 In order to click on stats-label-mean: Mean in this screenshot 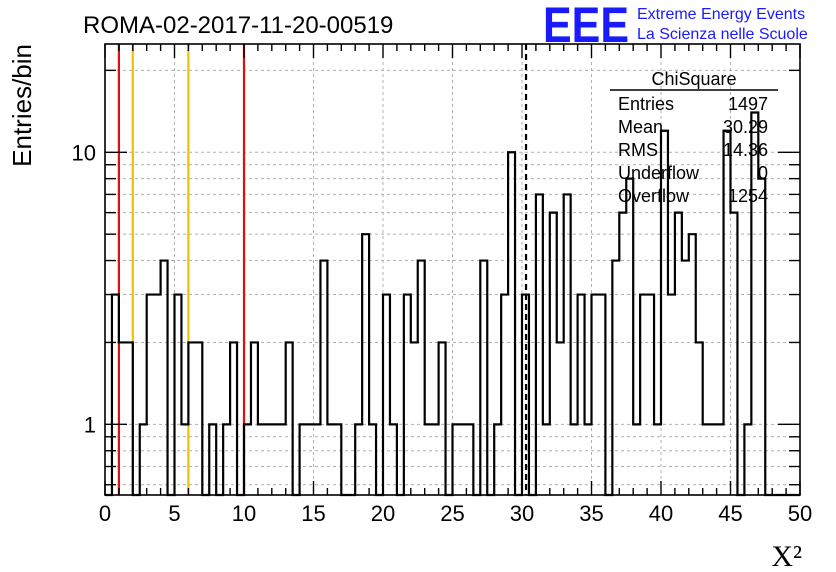, I will do `click(640, 127)`.